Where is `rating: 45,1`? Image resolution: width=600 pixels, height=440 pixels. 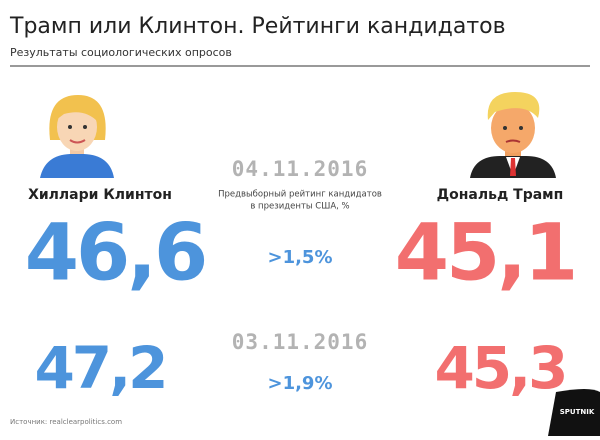 rating: 45,1 is located at coordinates (485, 253).